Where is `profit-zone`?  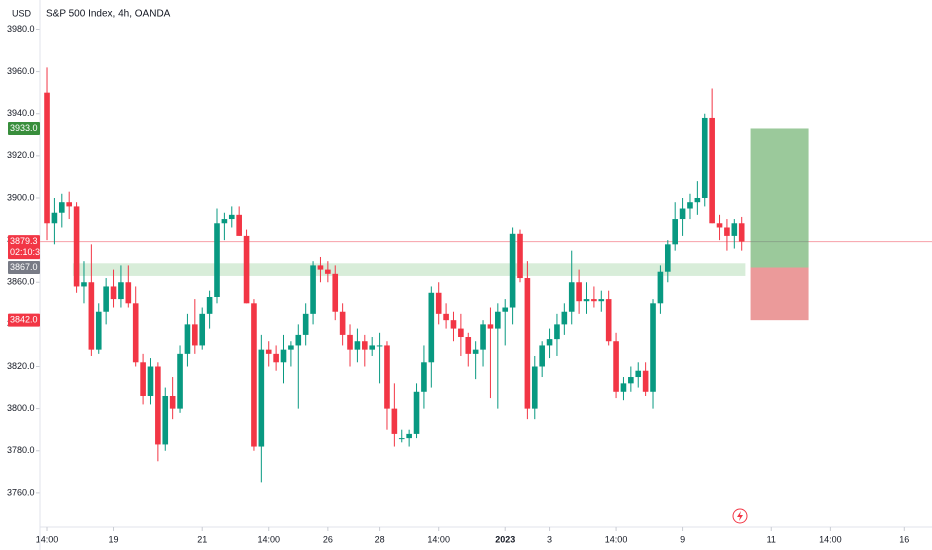 profit-zone is located at coordinates (779, 198).